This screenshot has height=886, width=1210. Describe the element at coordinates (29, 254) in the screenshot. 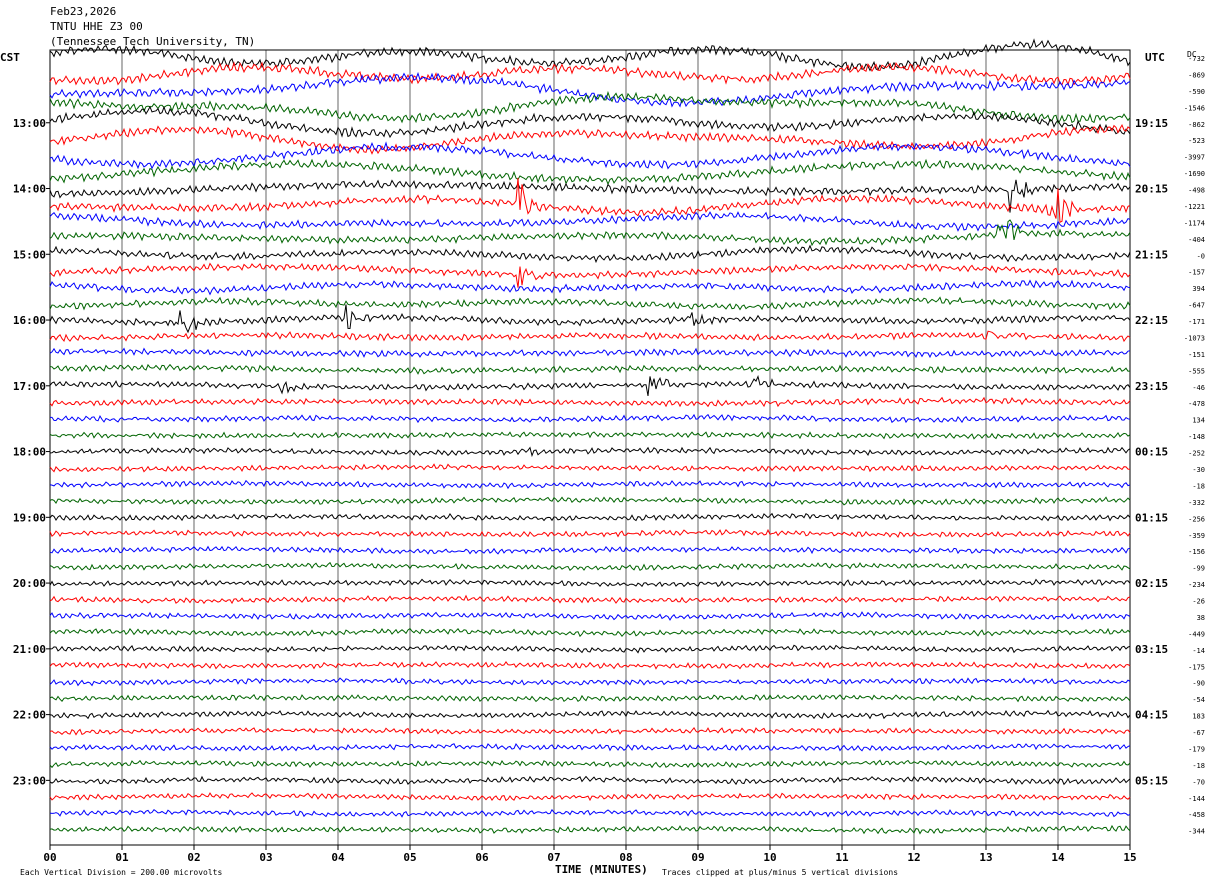

I see `left-time-label: 15:00` at that location.